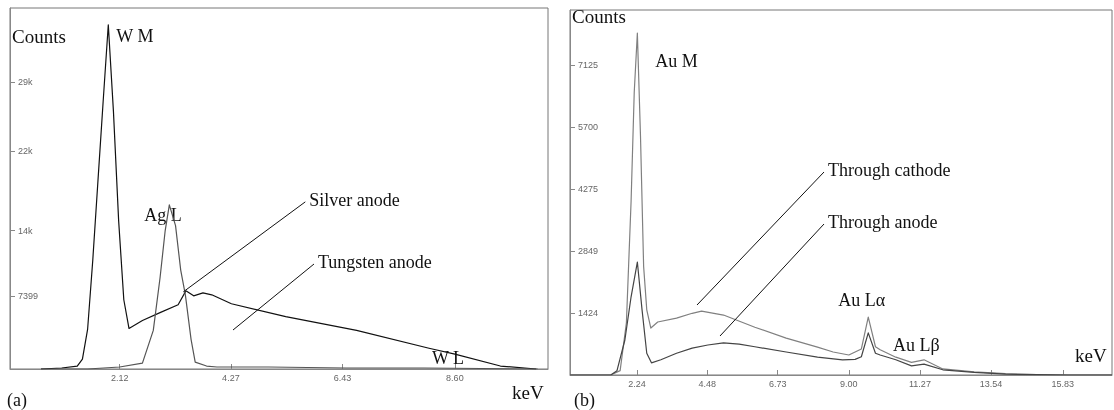 This screenshot has height=410, width=1114. I want to click on text: (a), so click(17, 400).